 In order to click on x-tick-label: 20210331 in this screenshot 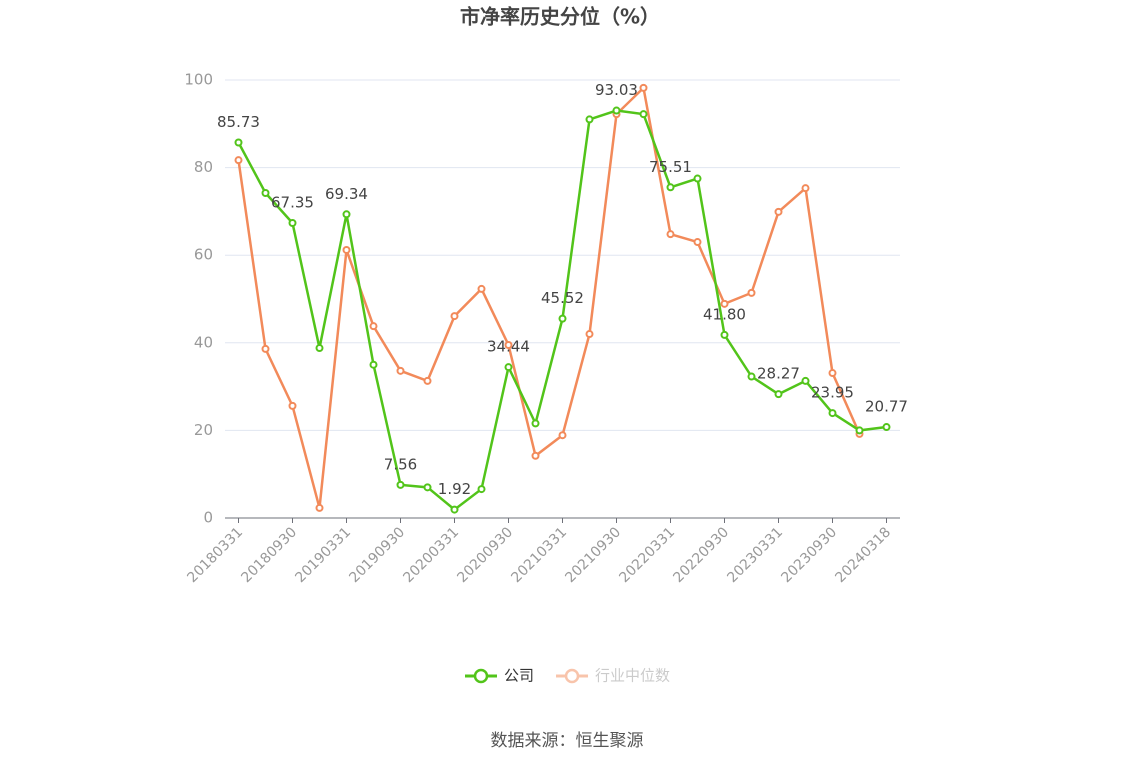, I will do `click(539, 555)`.